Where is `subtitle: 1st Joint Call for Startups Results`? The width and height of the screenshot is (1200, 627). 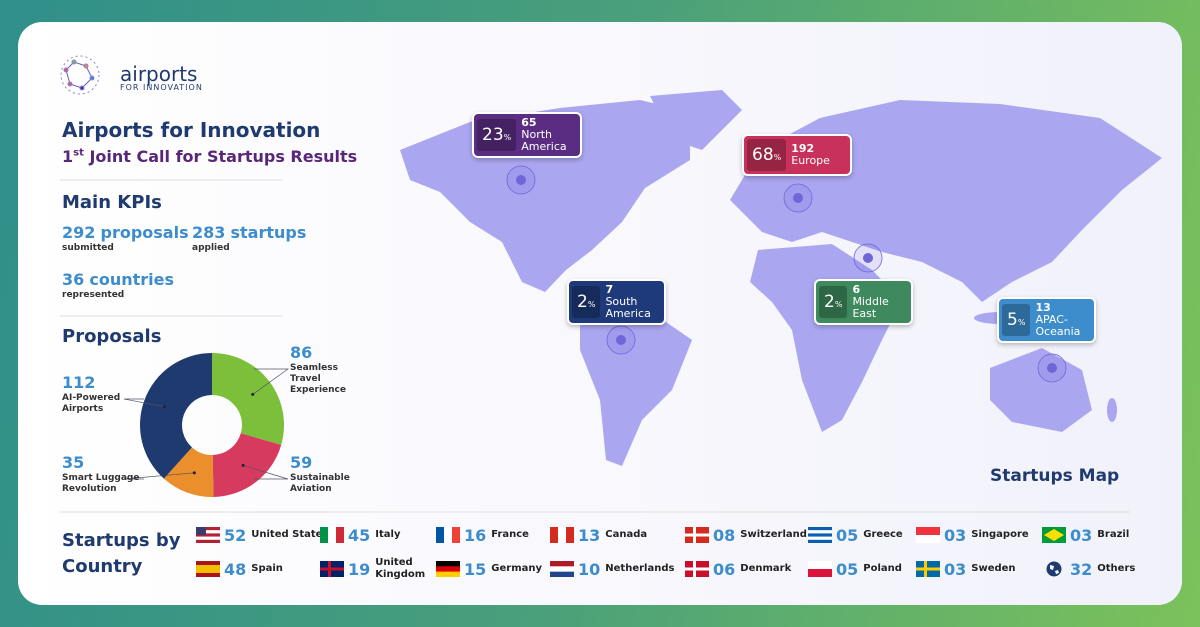 subtitle: 1st Joint Call for Startups Results is located at coordinates (209, 156).